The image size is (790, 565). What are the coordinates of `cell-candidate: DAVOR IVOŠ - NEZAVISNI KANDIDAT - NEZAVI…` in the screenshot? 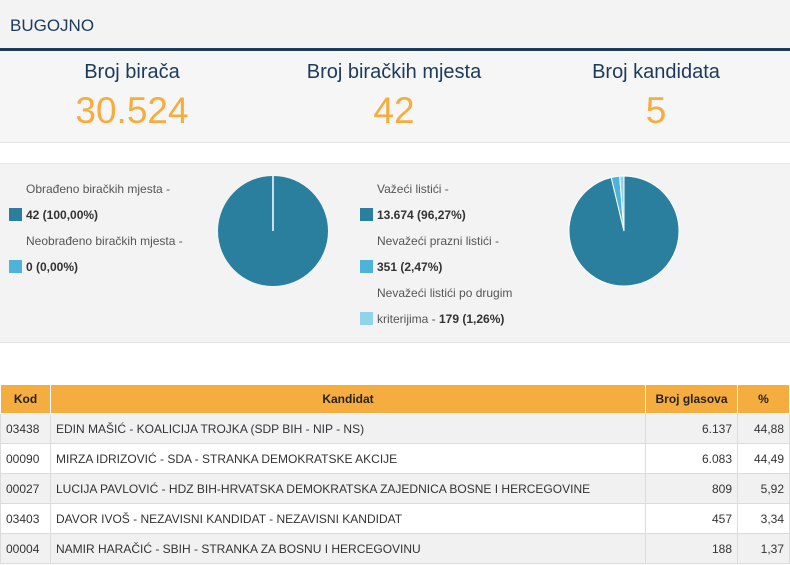 It's located at (348, 518).